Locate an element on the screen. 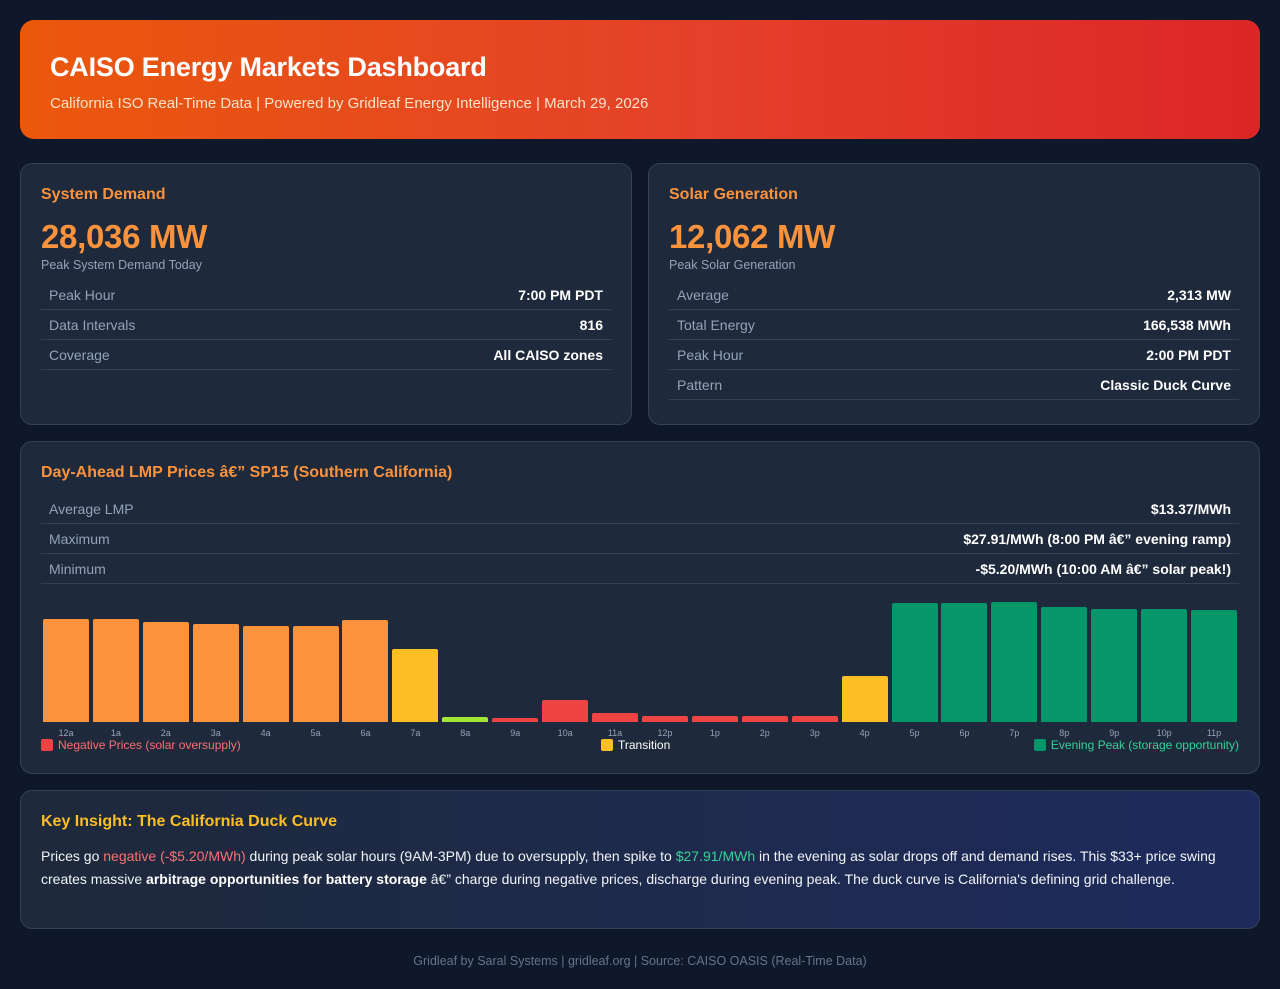 The height and width of the screenshot is (989, 1280). tick-label-1p: 1p is located at coordinates (714, 733).